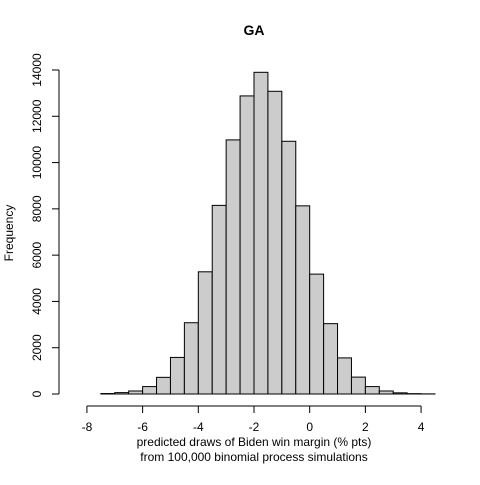 The height and width of the screenshot is (485, 480). What do you see at coordinates (37, 254) in the screenshot?
I see `y-tick-label-3: 6000` at bounding box center [37, 254].